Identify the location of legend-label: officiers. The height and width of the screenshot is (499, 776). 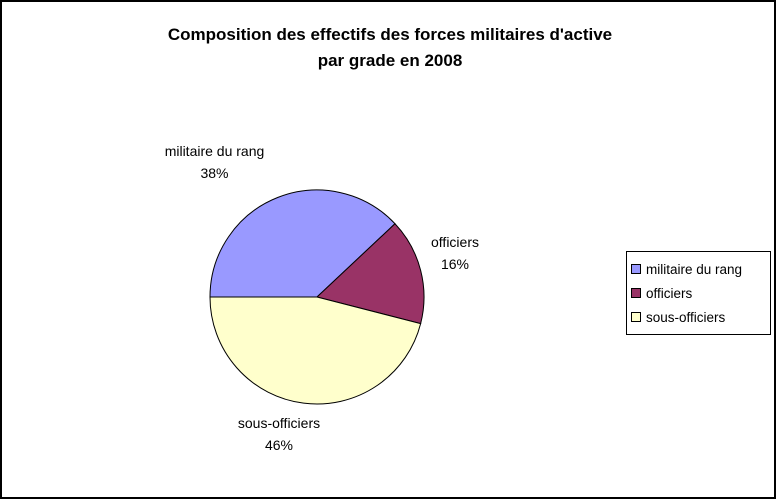
(669, 293).